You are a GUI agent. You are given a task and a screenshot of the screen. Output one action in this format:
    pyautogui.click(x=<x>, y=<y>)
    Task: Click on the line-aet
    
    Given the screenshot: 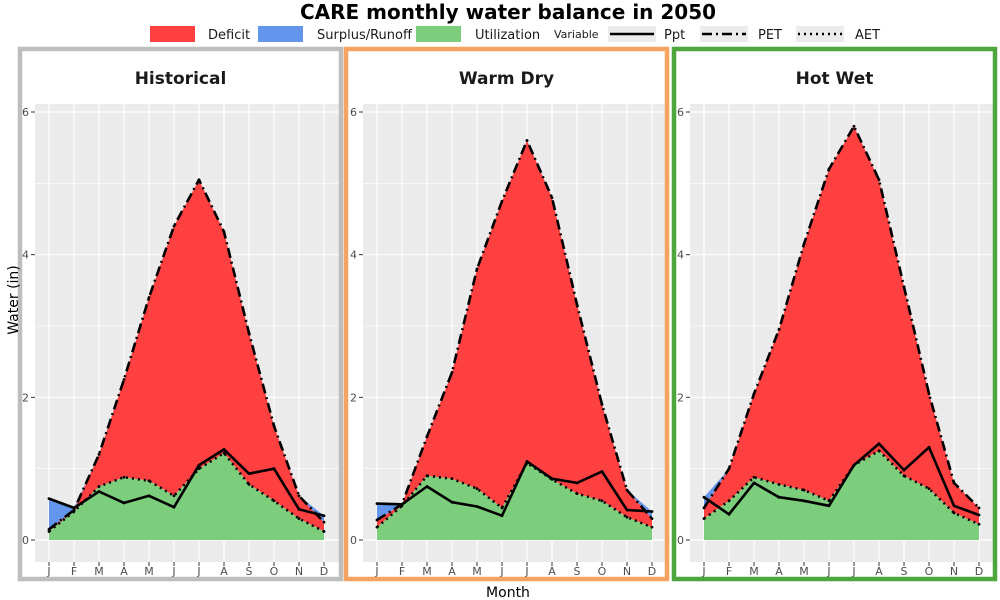 What is the action you would take?
    pyautogui.click(x=514, y=495)
    